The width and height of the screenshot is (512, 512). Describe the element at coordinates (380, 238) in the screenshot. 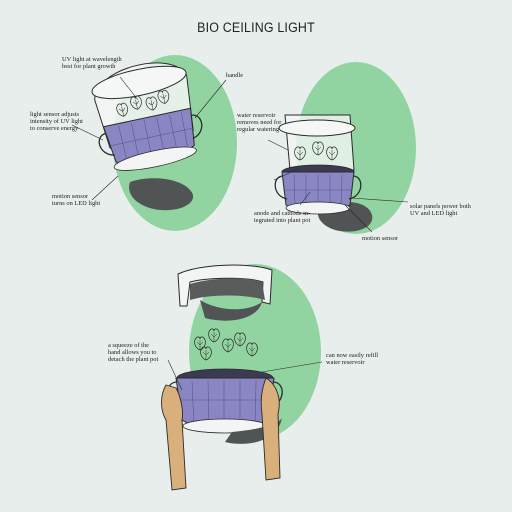

I see `label-motion-sensor-2: motion sensor` at that location.